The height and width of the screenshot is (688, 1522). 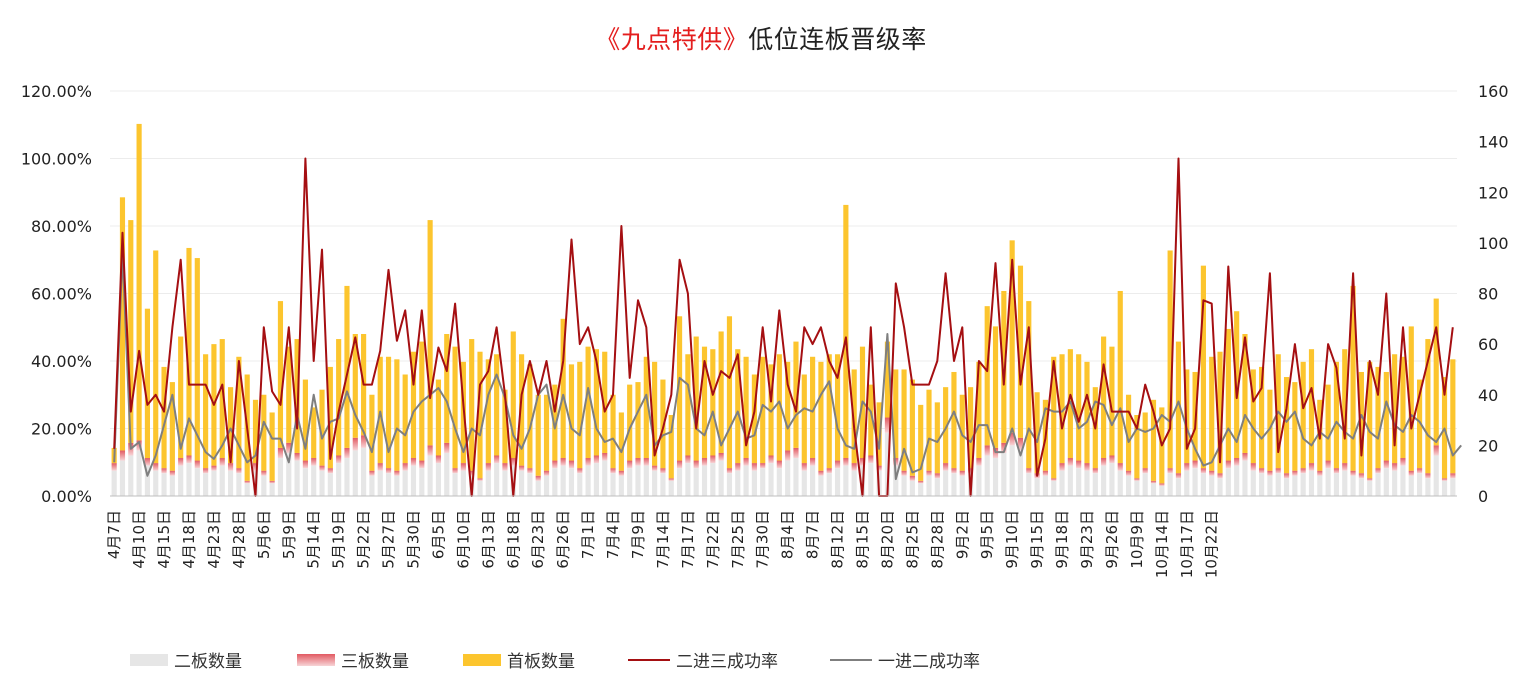 What do you see at coordinates (289, 534) in the screenshot?
I see `x-tick-label: 5月9日` at bounding box center [289, 534].